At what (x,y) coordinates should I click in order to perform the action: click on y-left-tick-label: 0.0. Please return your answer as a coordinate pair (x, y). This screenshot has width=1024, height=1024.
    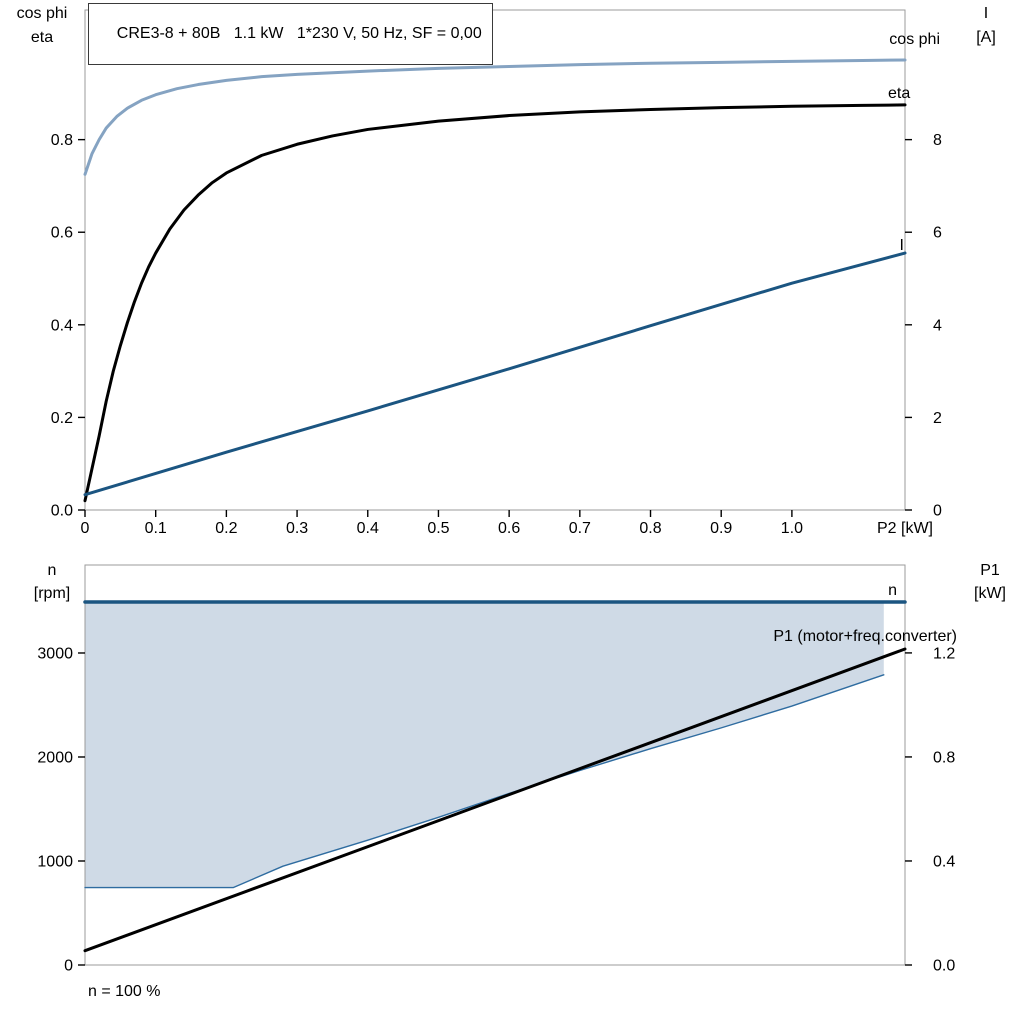
    Looking at the image, I should click on (62, 511).